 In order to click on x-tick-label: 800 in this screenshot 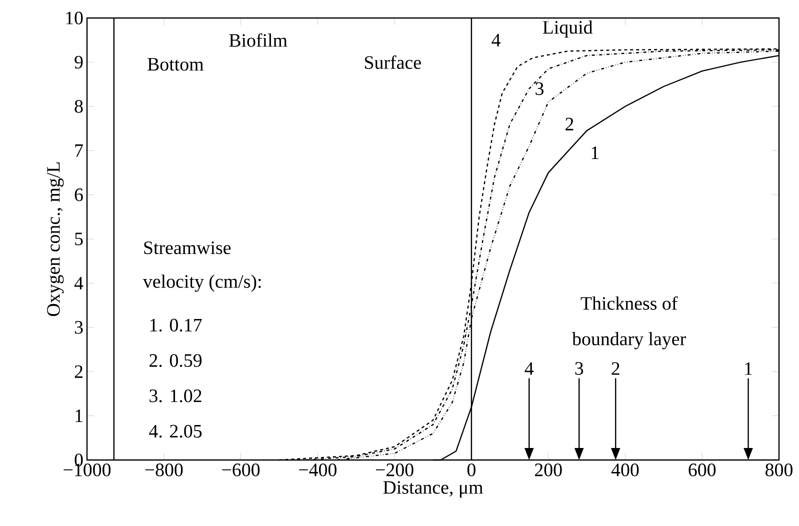, I will do `click(779, 470)`.